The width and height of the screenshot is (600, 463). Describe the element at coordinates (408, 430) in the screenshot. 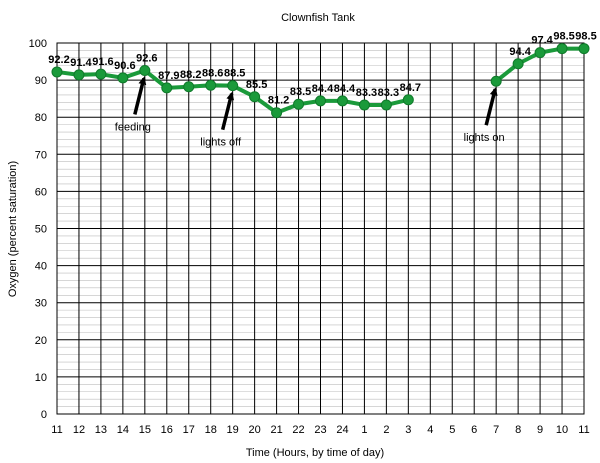

I see `x-tick-label: 3` at that location.